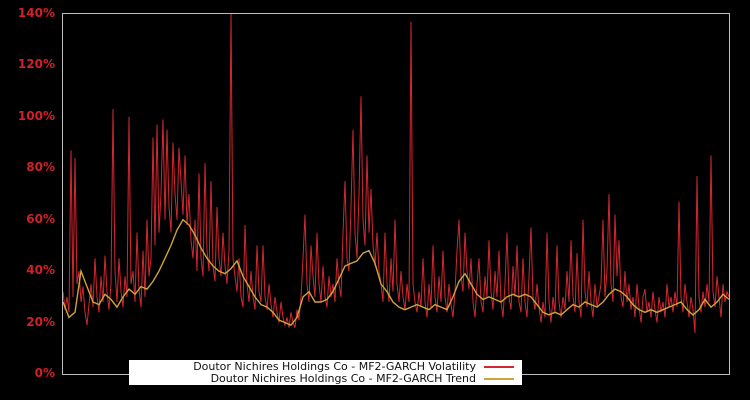  Describe the element at coordinates (36, 13) in the screenshot. I see `y-axis-tick-label: 140%` at that location.